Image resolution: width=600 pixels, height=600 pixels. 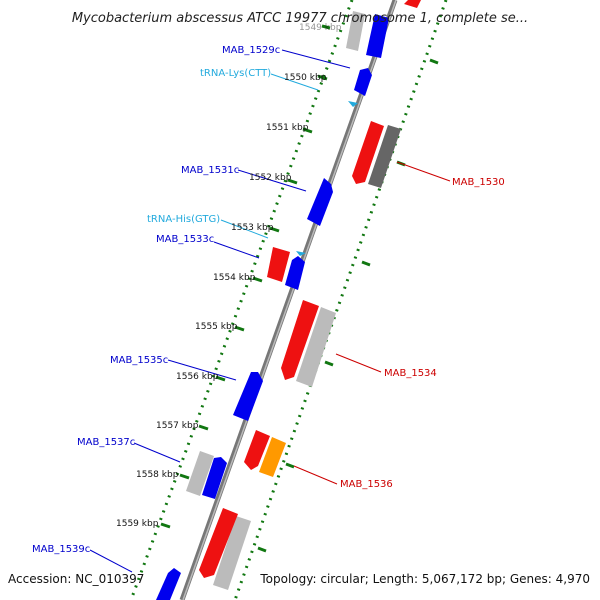 I want to click on label-mab-1537c: MAB_1537c, so click(x=106, y=442).